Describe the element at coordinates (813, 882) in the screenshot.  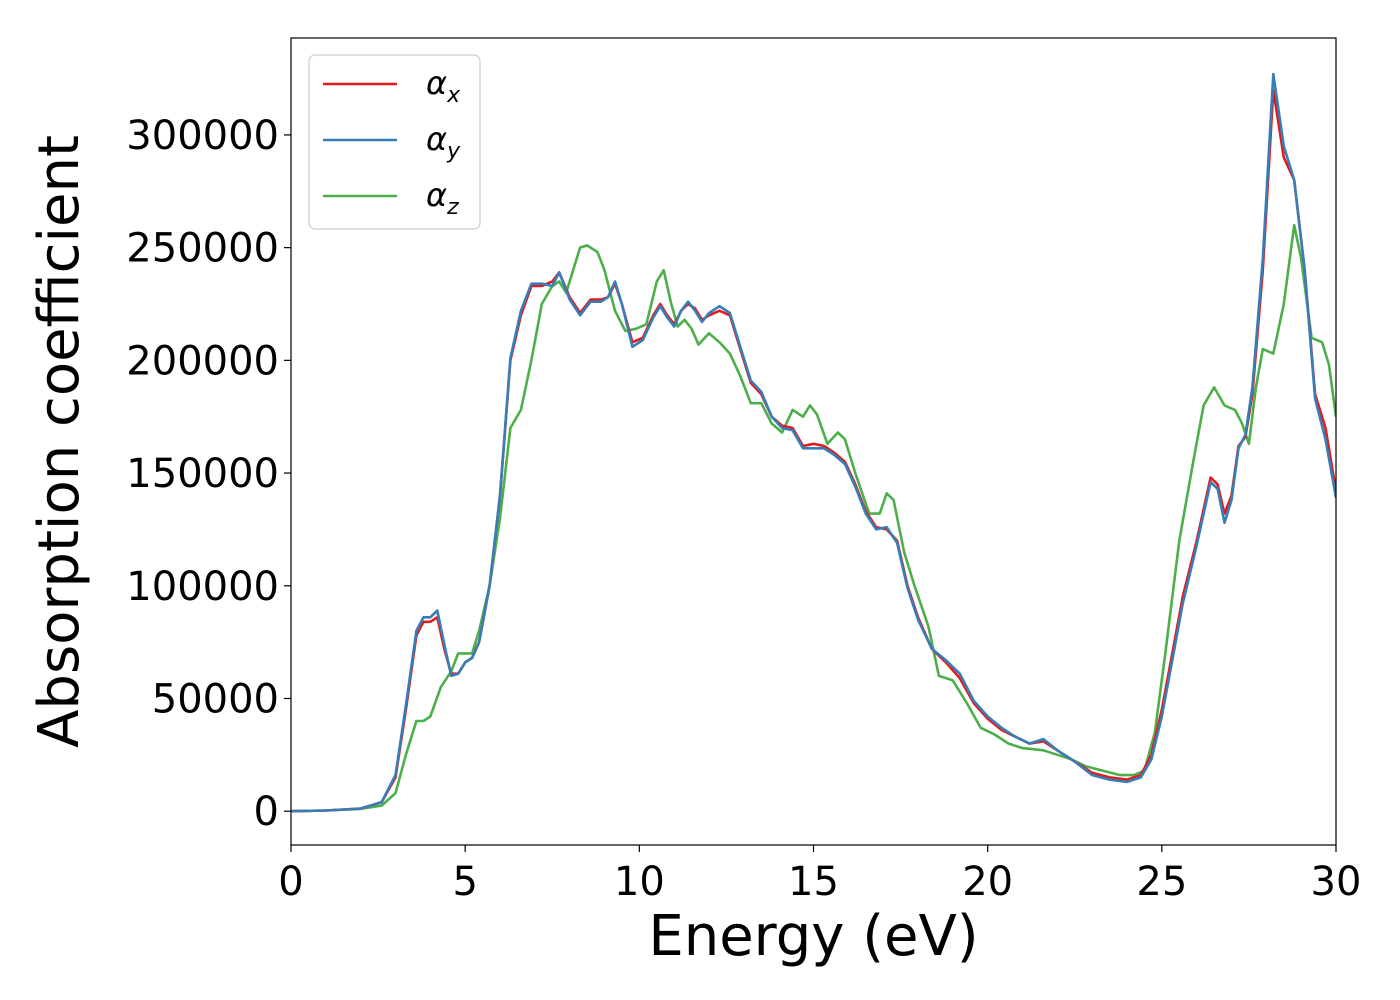
I see `x-tick-label: 15` at that location.